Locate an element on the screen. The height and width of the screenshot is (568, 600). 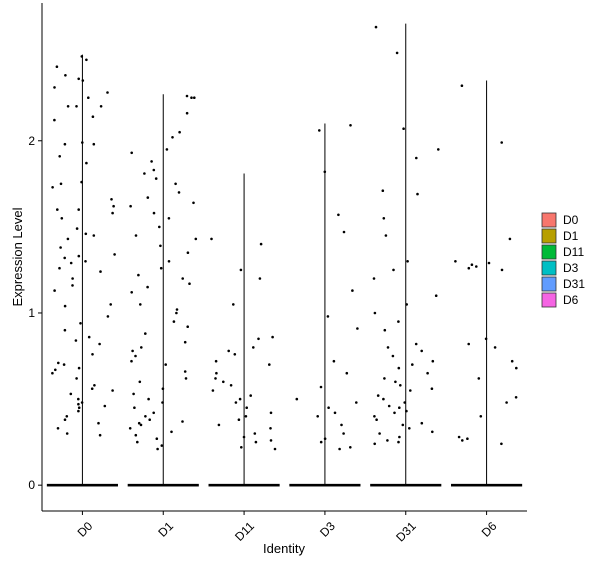
legend-swatch-d3 is located at coordinates (549, 268).